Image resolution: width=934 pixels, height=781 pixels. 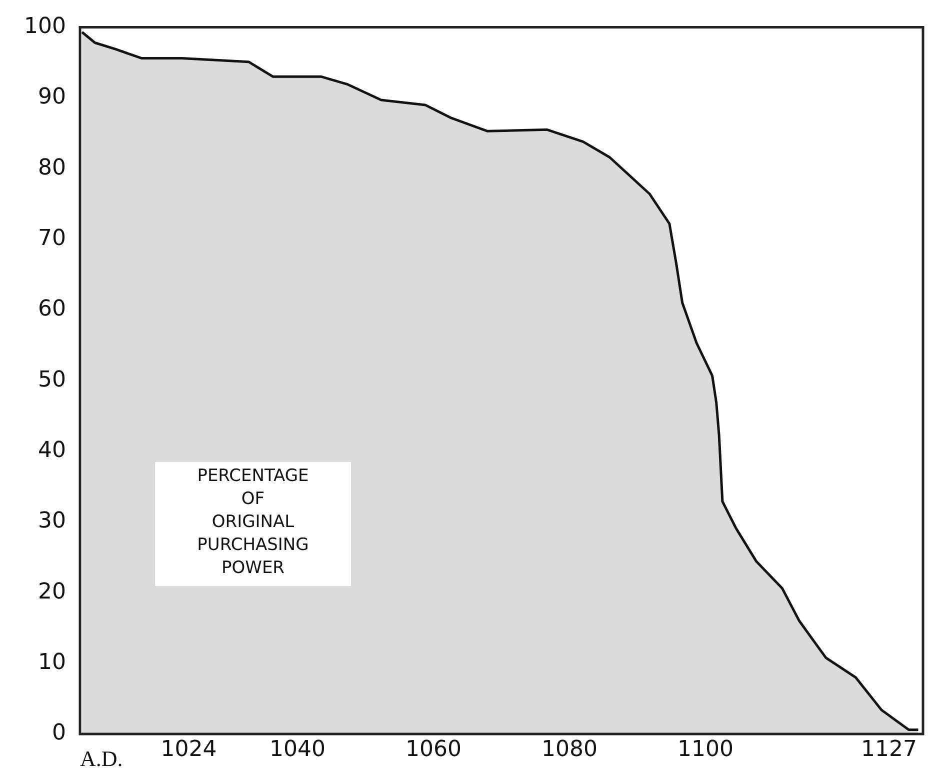 What do you see at coordinates (52, 663) in the screenshot?
I see `y-tick-label: 10` at bounding box center [52, 663].